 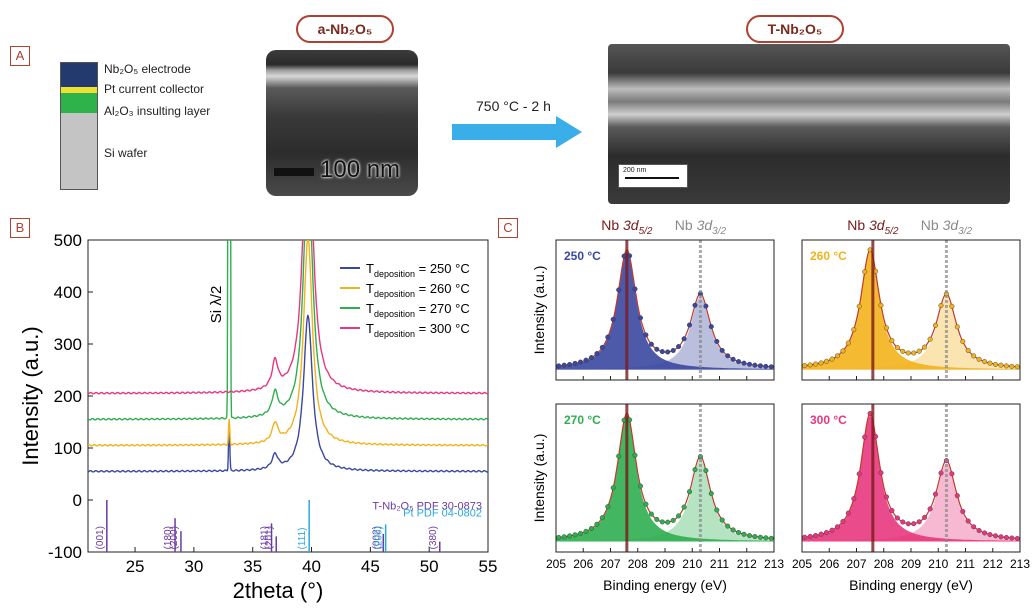 What do you see at coordinates (508, 228) in the screenshot?
I see `panel-label-c: C` at bounding box center [508, 228].